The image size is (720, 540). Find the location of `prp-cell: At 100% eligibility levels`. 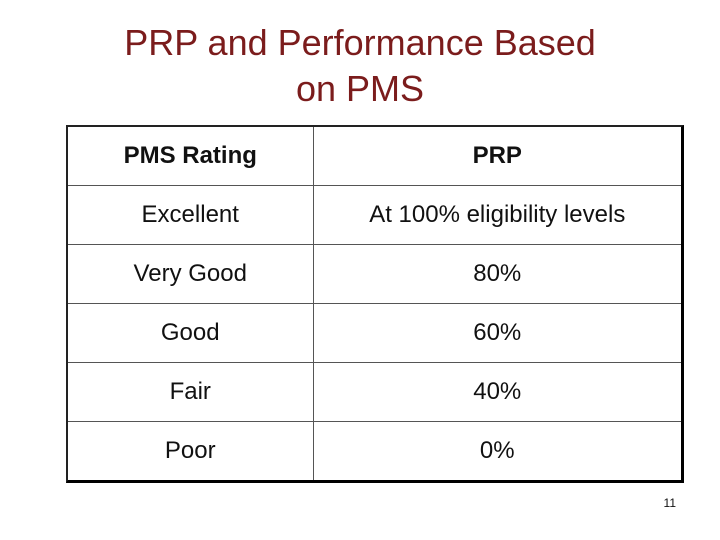

prp-cell: At 100% eligibility levels is located at coordinates (497, 215).